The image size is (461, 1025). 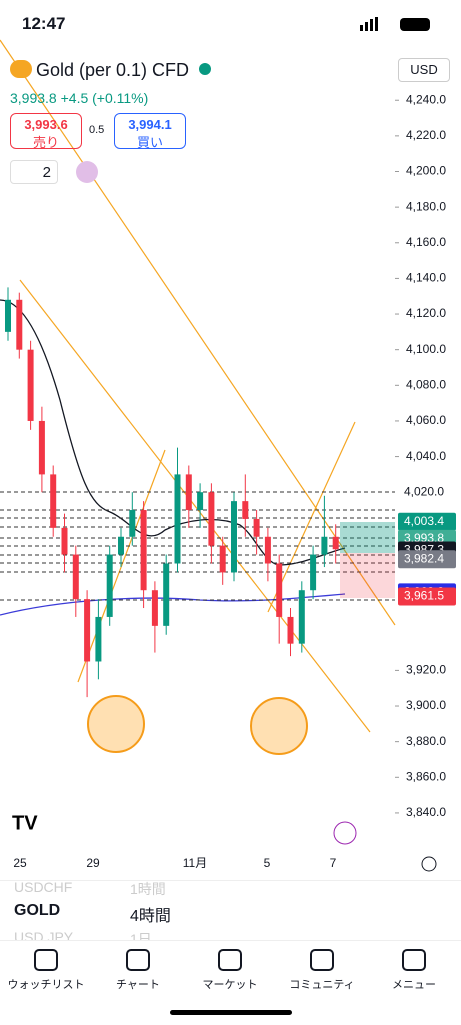 I want to click on sync-button, so click(x=87, y=172).